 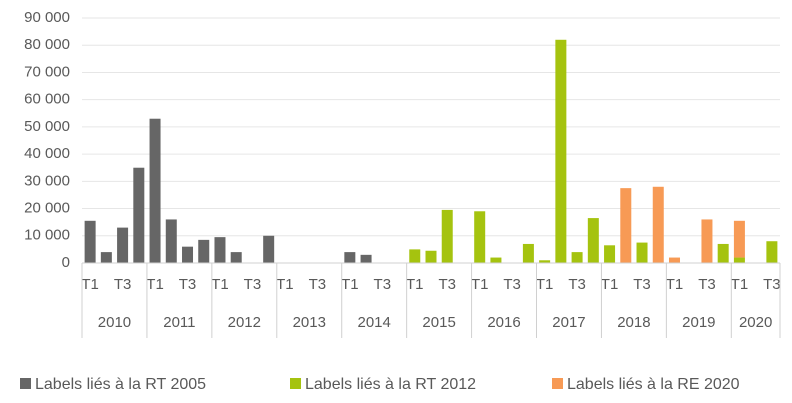 What do you see at coordinates (755, 322) in the screenshot?
I see `year-label: 2020` at bounding box center [755, 322].